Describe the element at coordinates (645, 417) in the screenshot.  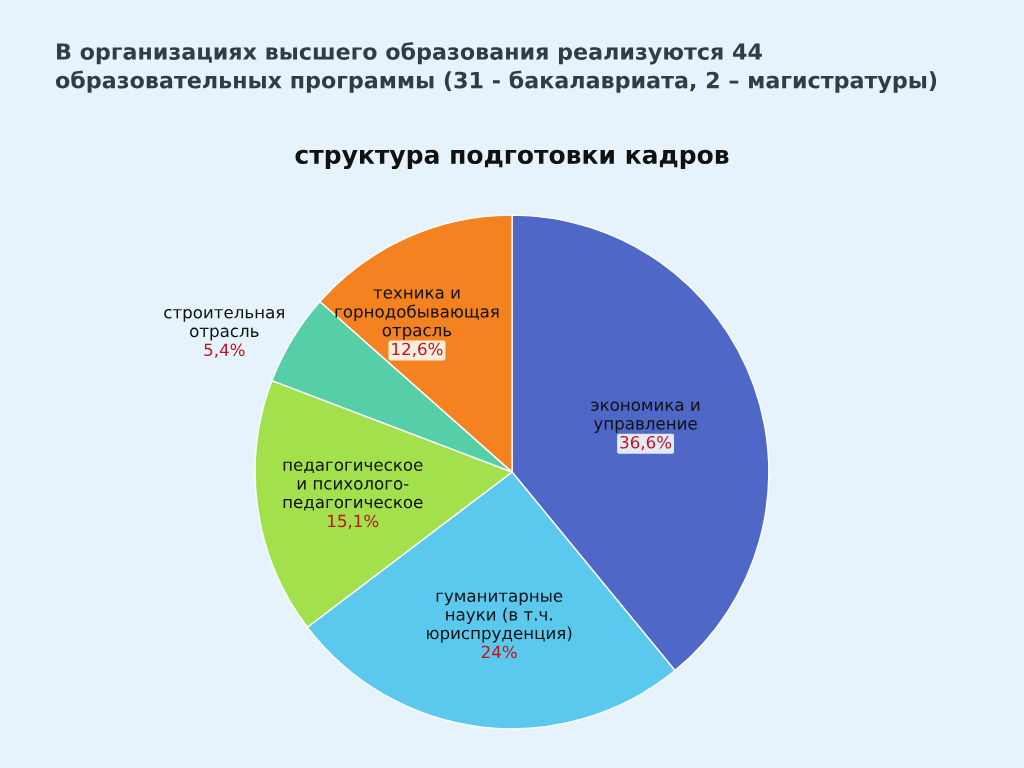
I see `slice-label: экономика и управление` at that location.